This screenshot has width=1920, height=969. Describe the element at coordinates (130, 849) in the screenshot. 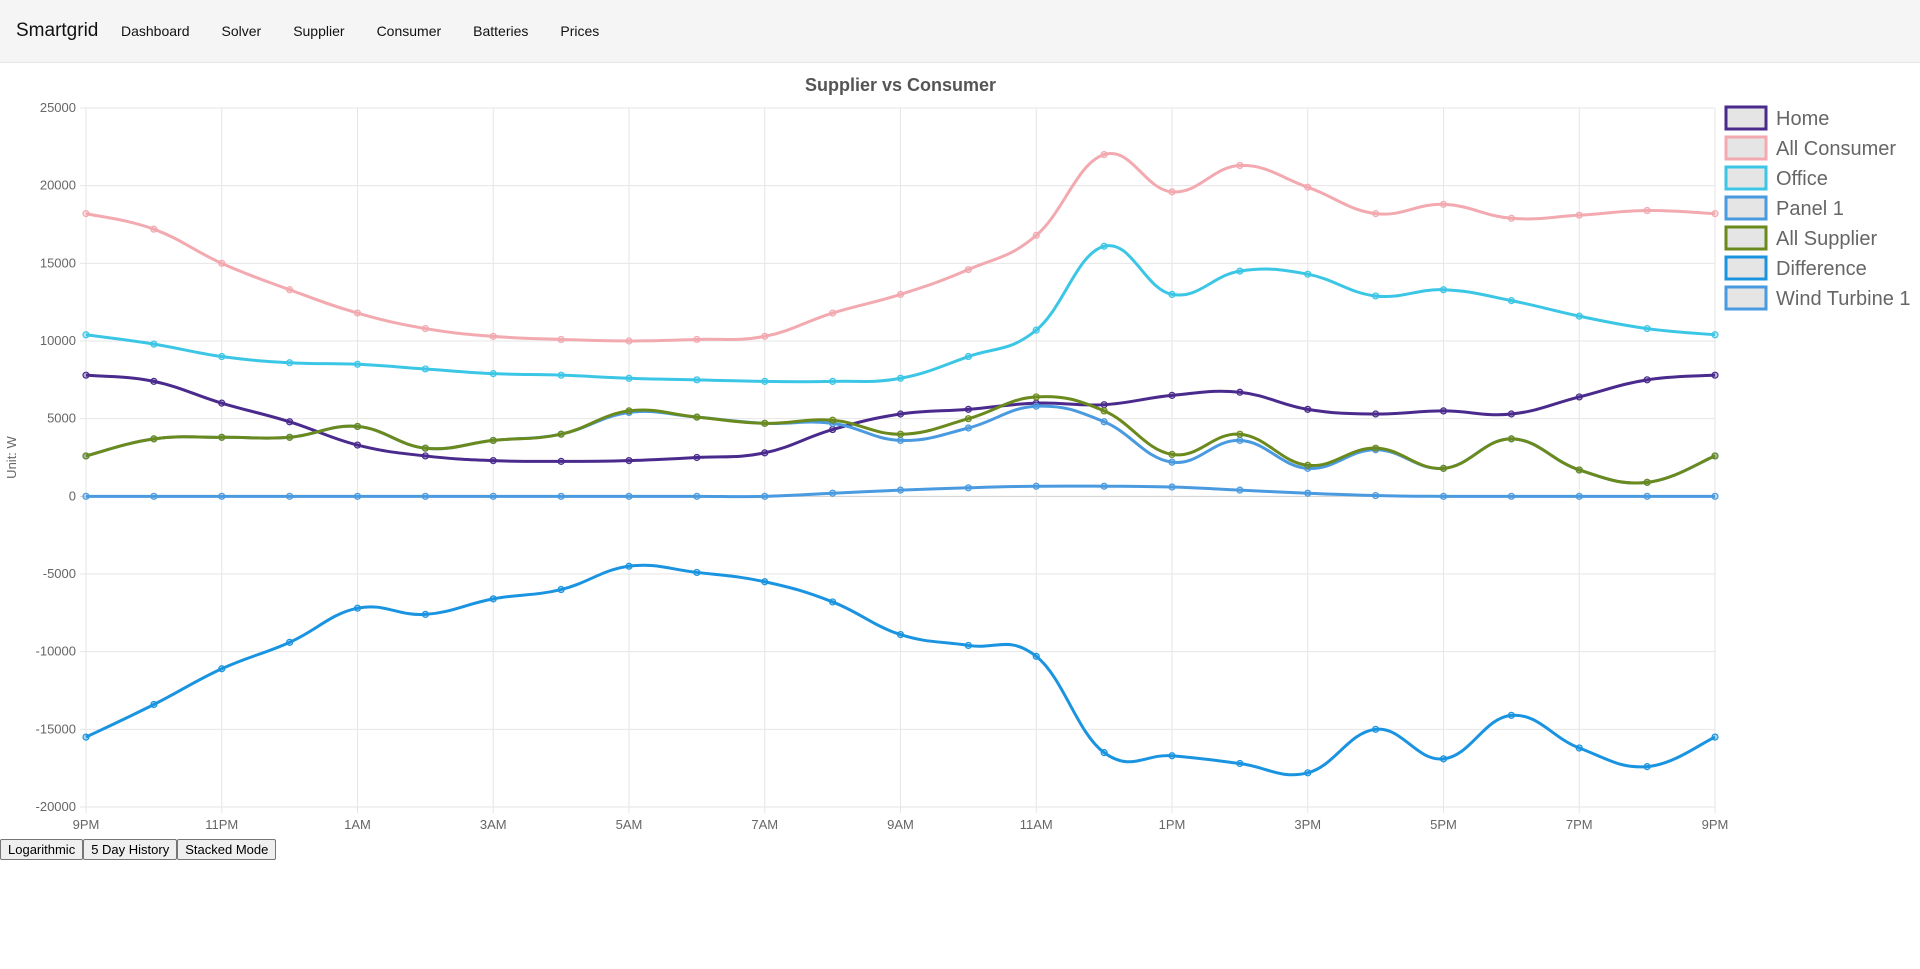

I see `five-day-history-button: 5 Day History` at that location.